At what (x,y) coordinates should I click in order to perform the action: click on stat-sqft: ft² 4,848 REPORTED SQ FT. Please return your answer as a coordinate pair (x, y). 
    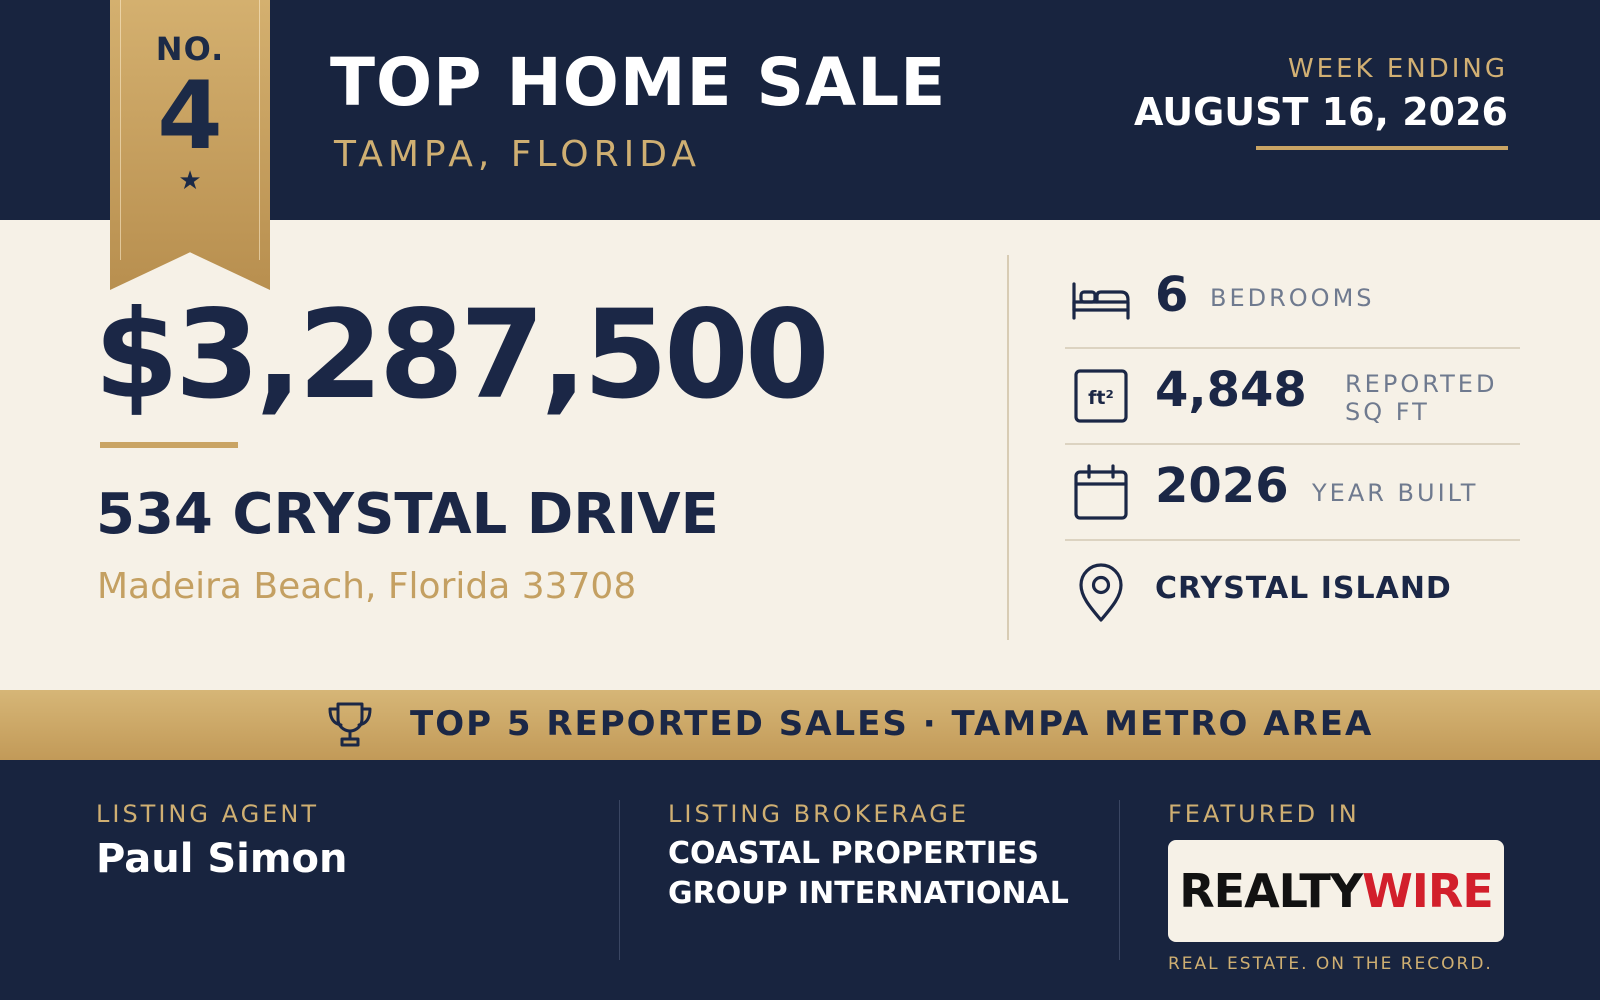
    Looking at the image, I should click on (1292, 396).